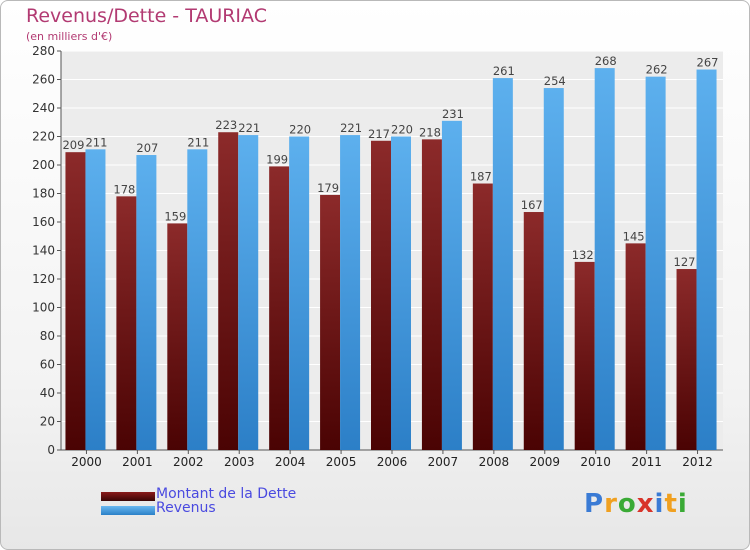 This screenshot has height=550, width=750. I want to click on data-label-debt: 167, so click(532, 205).